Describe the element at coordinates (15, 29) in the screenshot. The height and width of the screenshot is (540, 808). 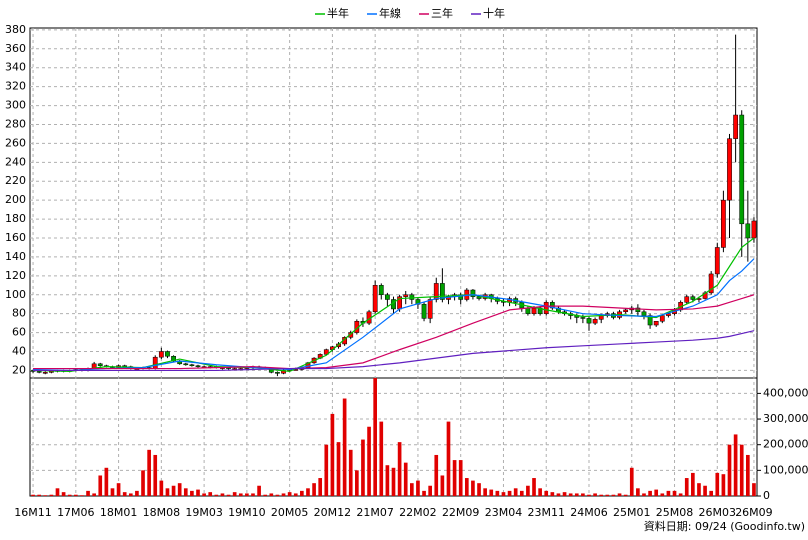
I see `y-tick-label: 380` at that location.